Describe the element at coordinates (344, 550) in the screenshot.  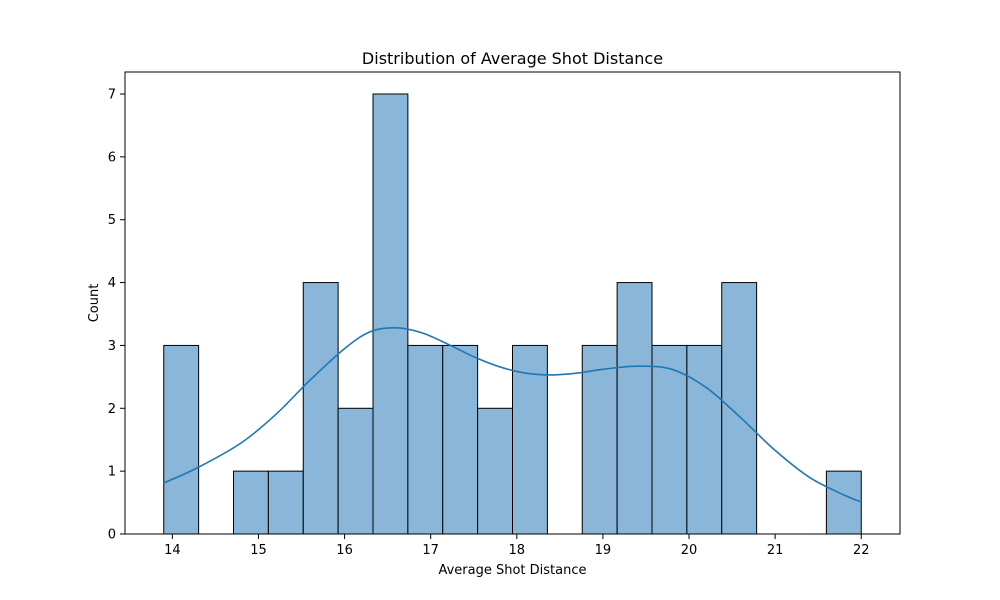
I see `x-tick-label: 16` at that location.